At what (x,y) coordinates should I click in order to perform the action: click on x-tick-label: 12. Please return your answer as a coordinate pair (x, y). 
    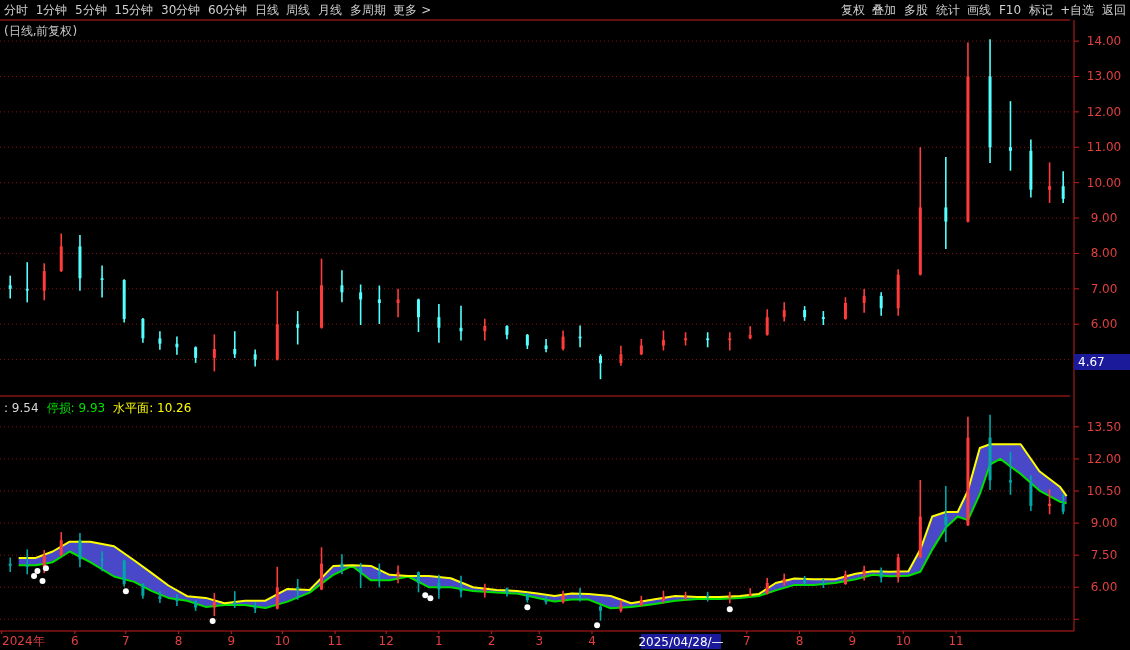
    Looking at the image, I should click on (386, 641).